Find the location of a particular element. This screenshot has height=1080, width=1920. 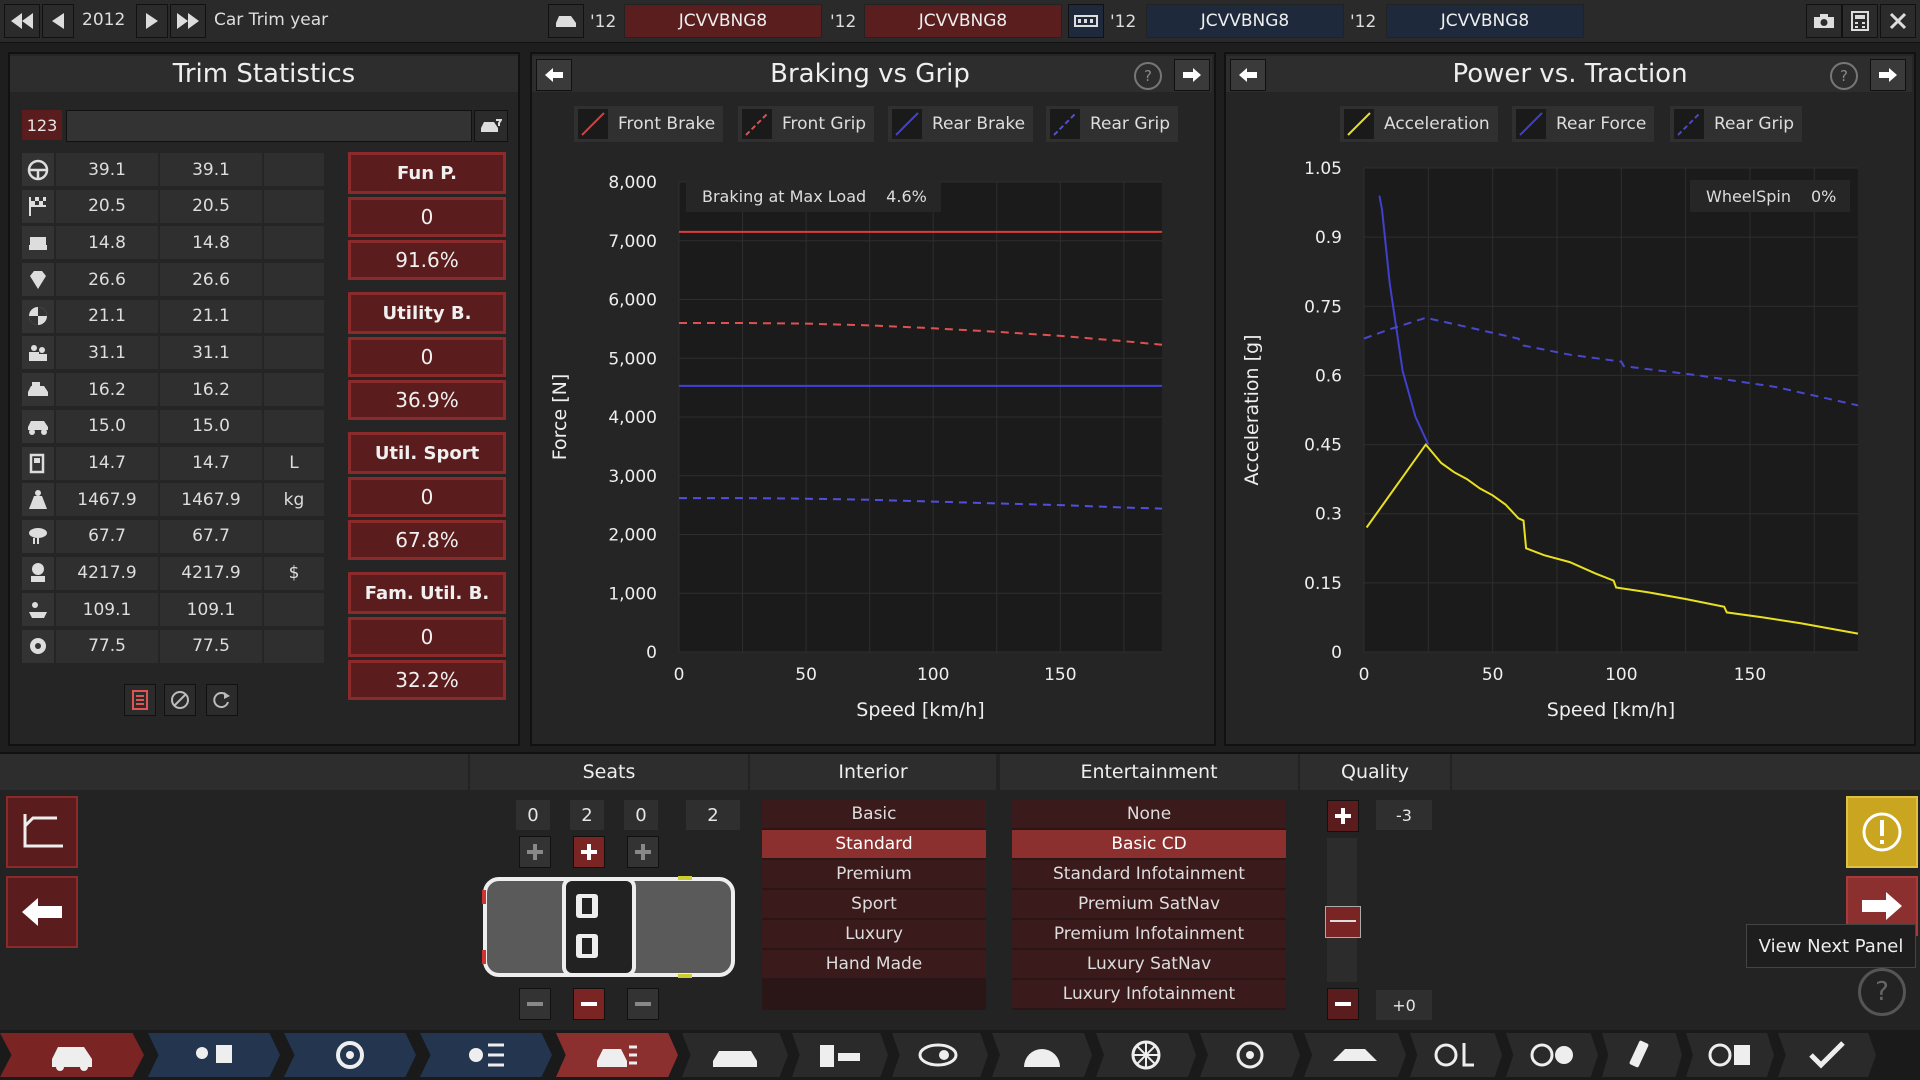

gearbox-tab is located at coordinates (940, 1055).